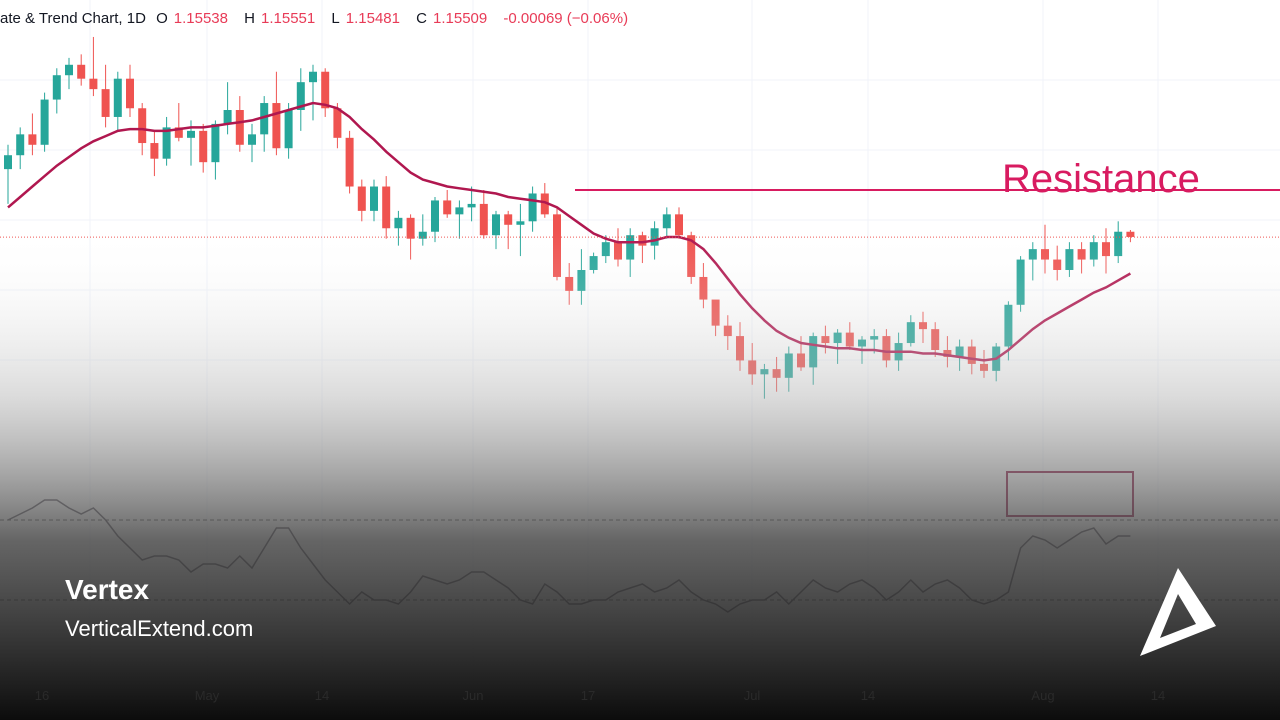  I want to click on low-value: 1.15481, so click(372, 18).